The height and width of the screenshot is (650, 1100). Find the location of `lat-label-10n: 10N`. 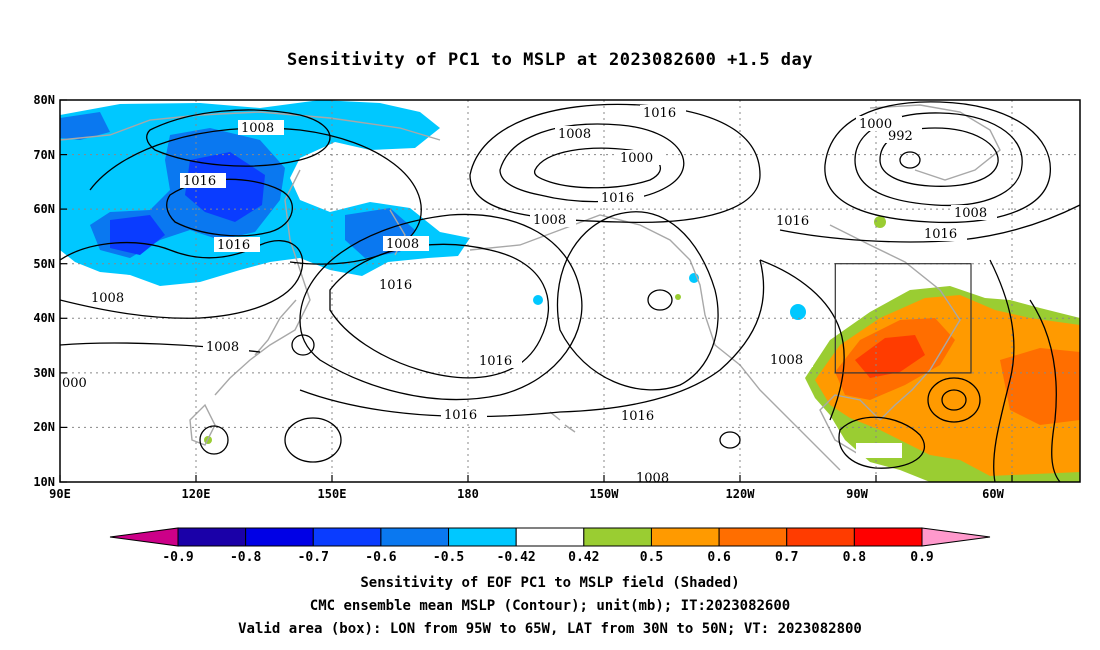

lat-label-10n: 10N is located at coordinates (44, 482).